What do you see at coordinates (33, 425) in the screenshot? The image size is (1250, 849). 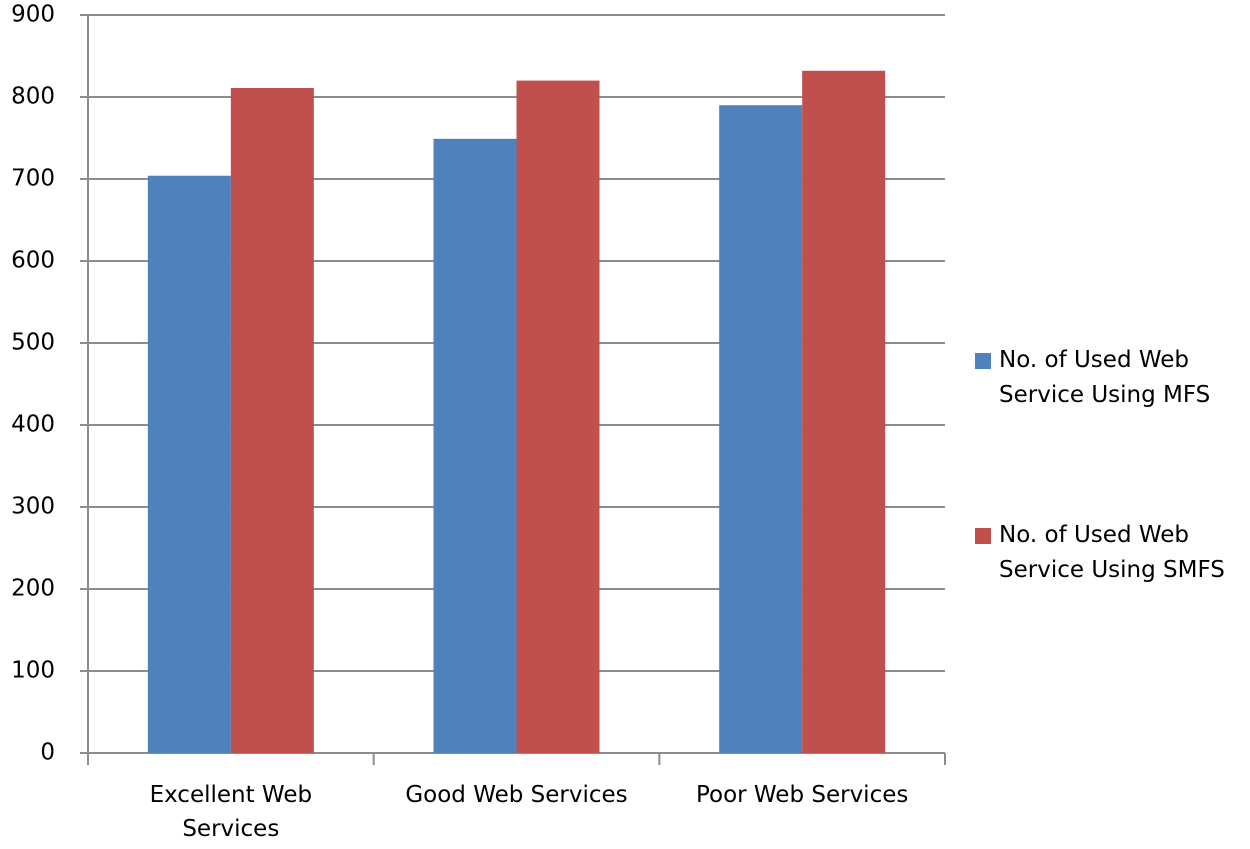 I see `y-tick-label: 400` at bounding box center [33, 425].